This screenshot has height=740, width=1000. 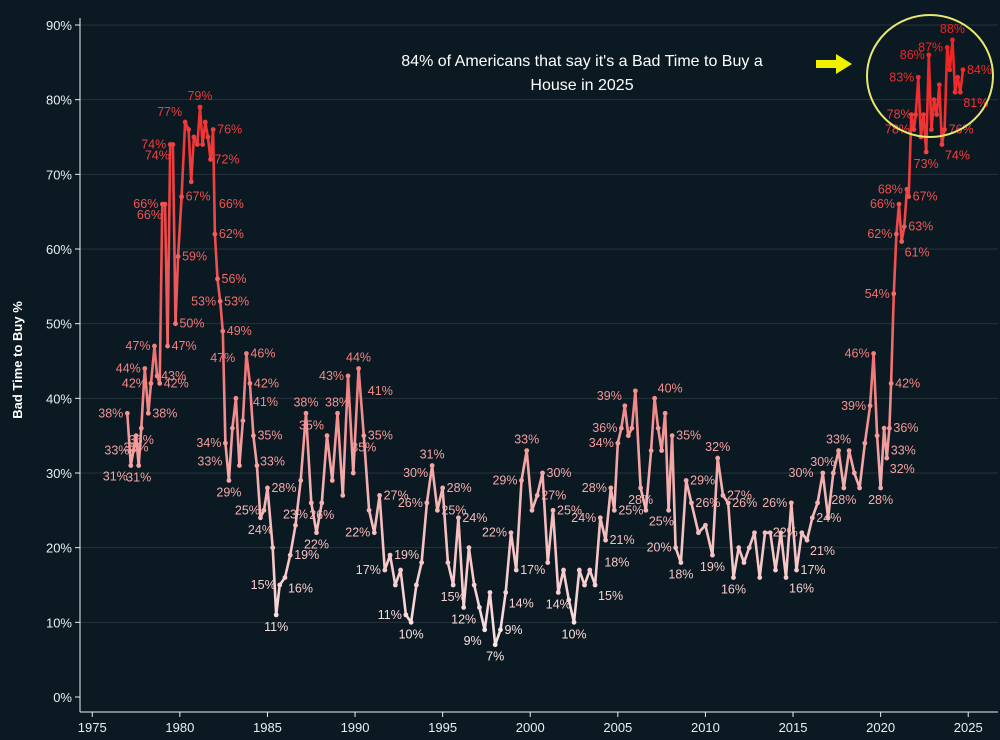 What do you see at coordinates (495, 657) in the screenshot?
I see `data-label: 7%` at bounding box center [495, 657].